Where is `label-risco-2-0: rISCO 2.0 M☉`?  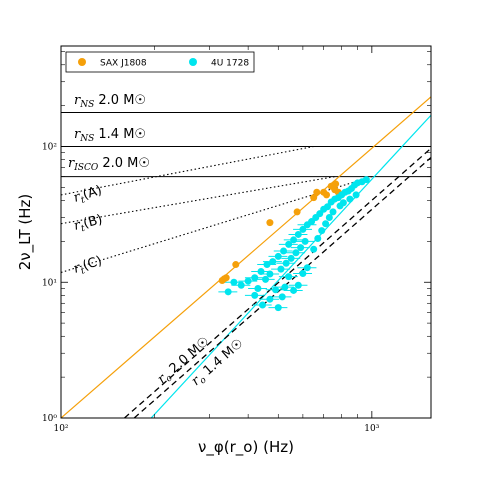
label-risco-2-0: rISCO 2.0 M☉ is located at coordinates (109, 164).